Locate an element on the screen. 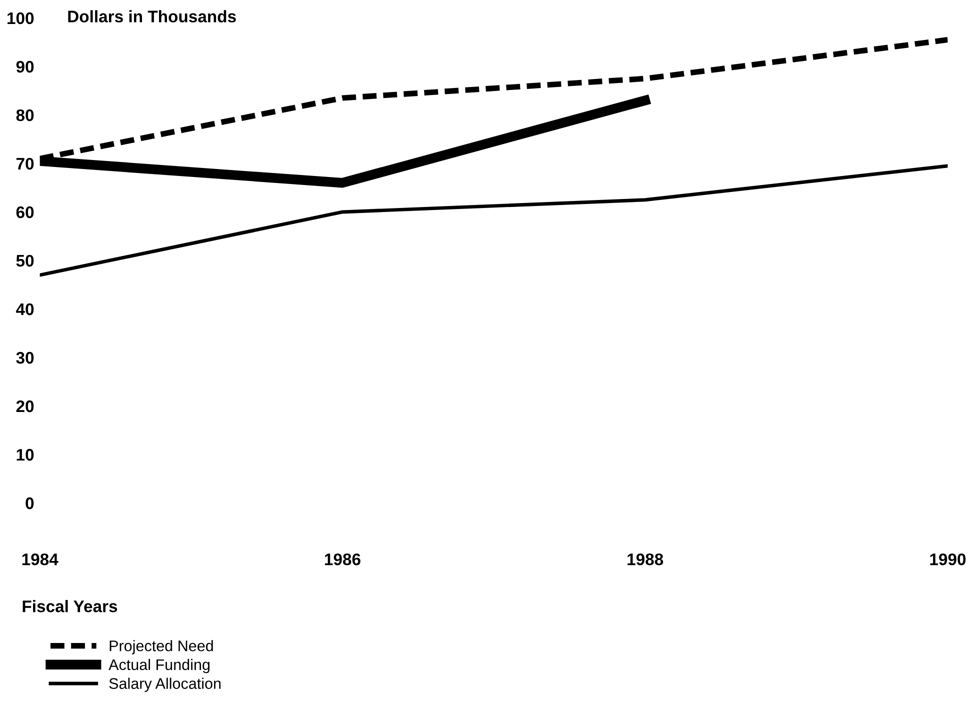 The width and height of the screenshot is (972, 704). x-tick-label: 1988 is located at coordinates (646, 559).